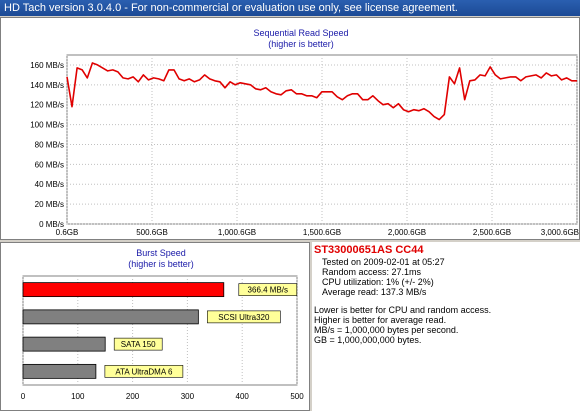  I want to click on burst-bar-label: ATA UltraDMA 6, so click(144, 371).